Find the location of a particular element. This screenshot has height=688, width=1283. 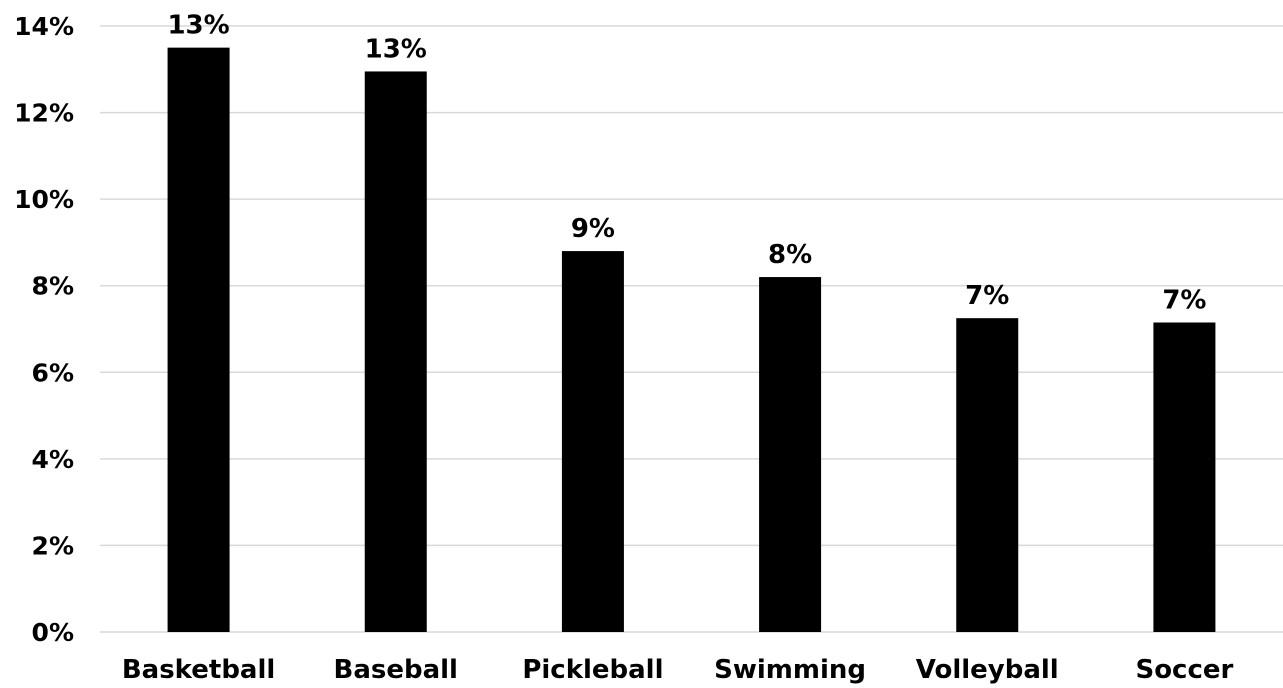

bar-volleyball is located at coordinates (987, 475).